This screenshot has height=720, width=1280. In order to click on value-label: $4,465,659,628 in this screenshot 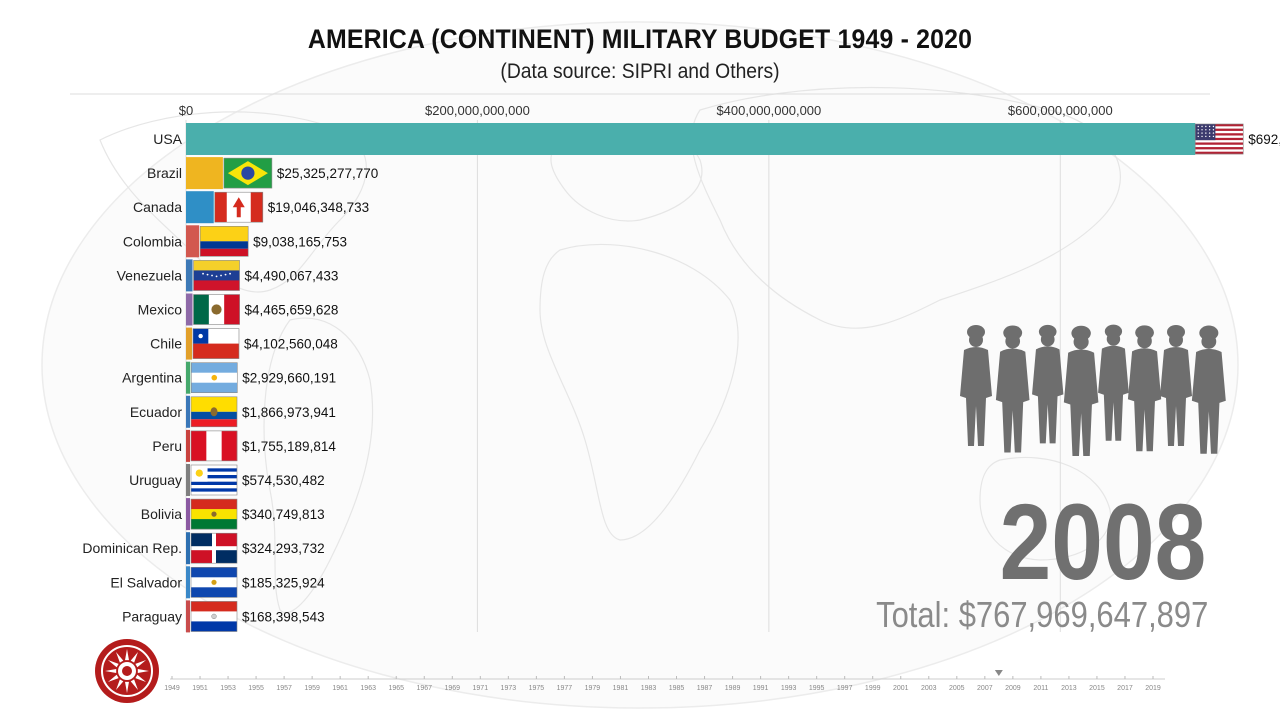, I will do `click(292, 310)`.